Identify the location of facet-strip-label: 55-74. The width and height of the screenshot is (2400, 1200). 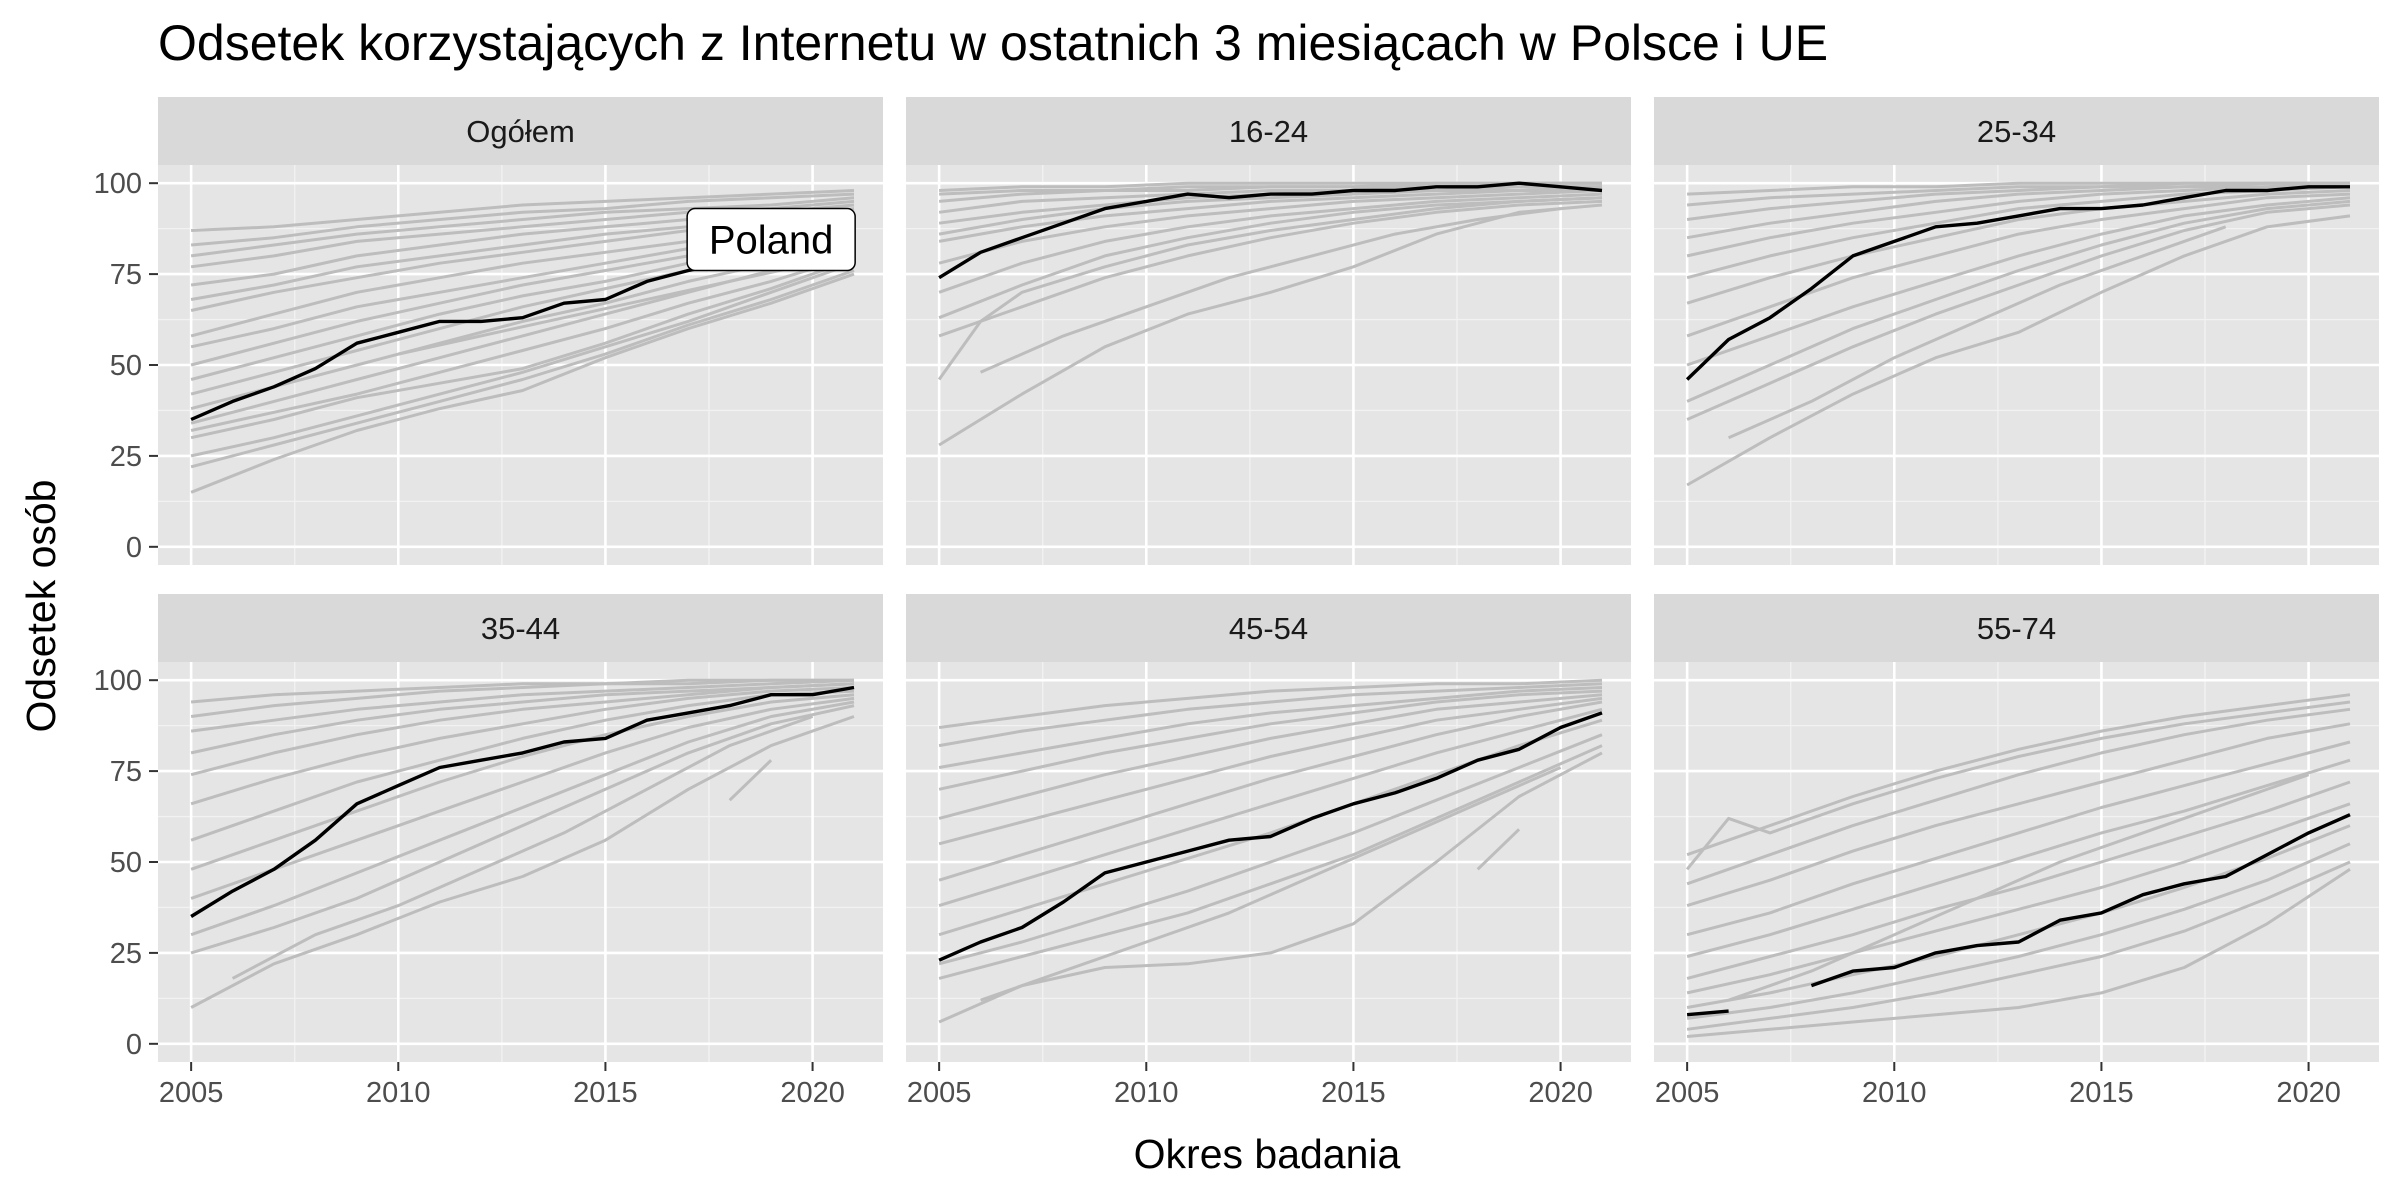
(2016, 628).